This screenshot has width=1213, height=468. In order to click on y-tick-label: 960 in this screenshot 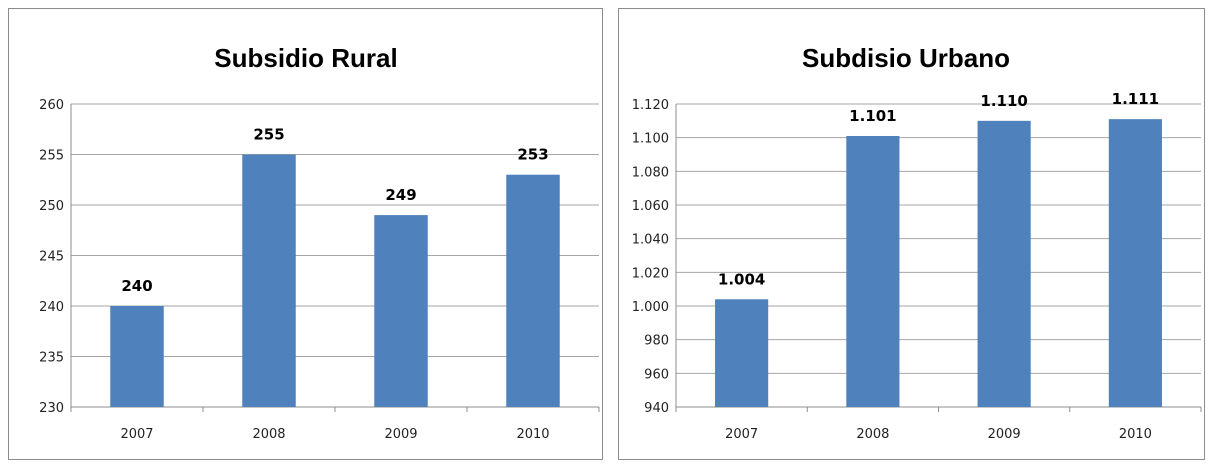, I will do `click(656, 374)`.